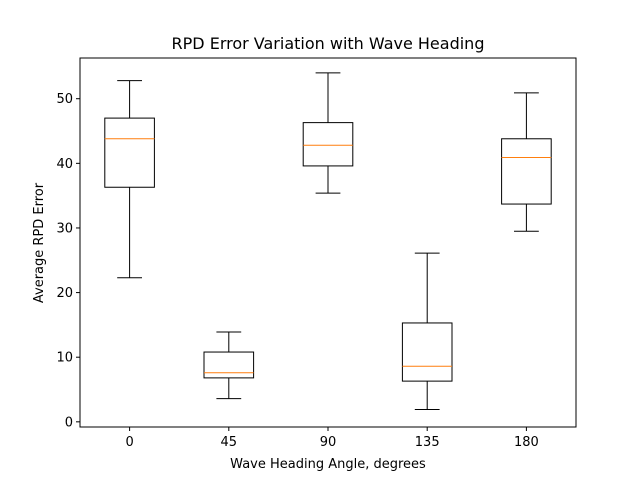  I want to click on y-tick-label: 40, so click(64, 164).